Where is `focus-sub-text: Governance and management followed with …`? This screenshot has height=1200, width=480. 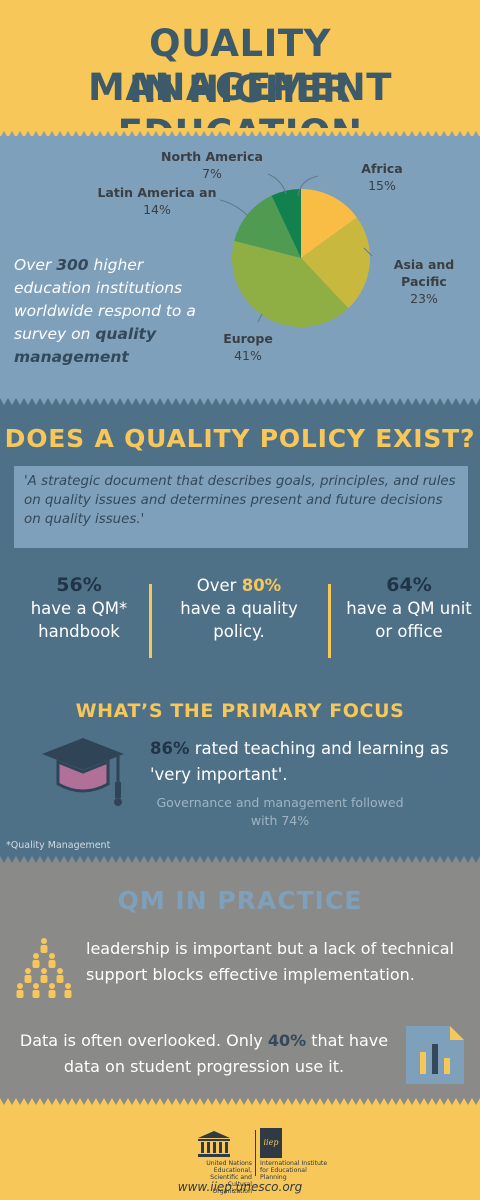 focus-sub-text: Governance and management followed with … is located at coordinates (280, 811).